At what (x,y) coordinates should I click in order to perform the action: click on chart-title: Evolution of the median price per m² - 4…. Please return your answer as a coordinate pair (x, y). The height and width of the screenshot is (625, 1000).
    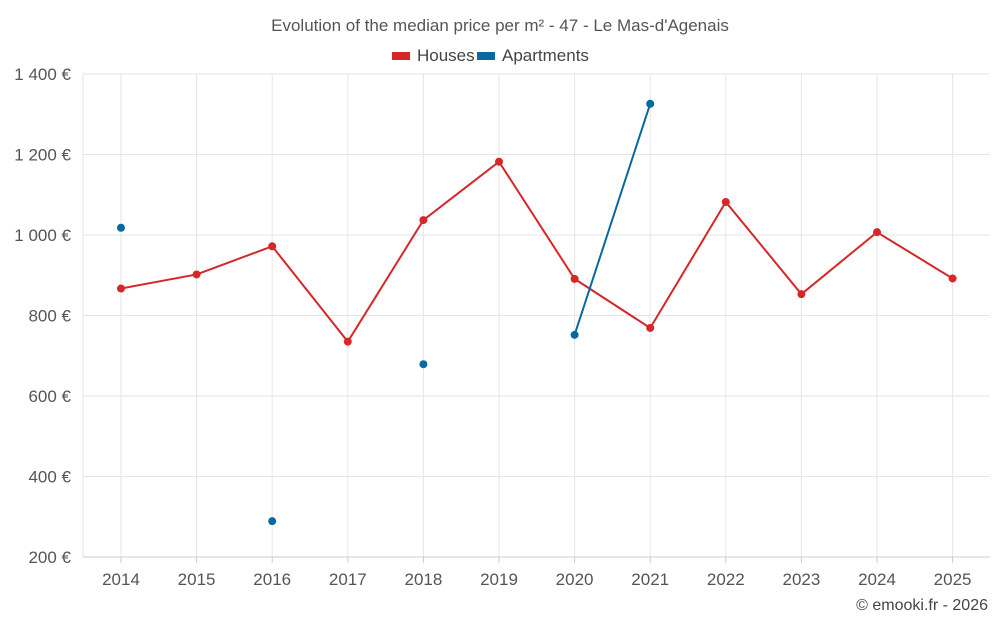
    Looking at the image, I should click on (500, 25).